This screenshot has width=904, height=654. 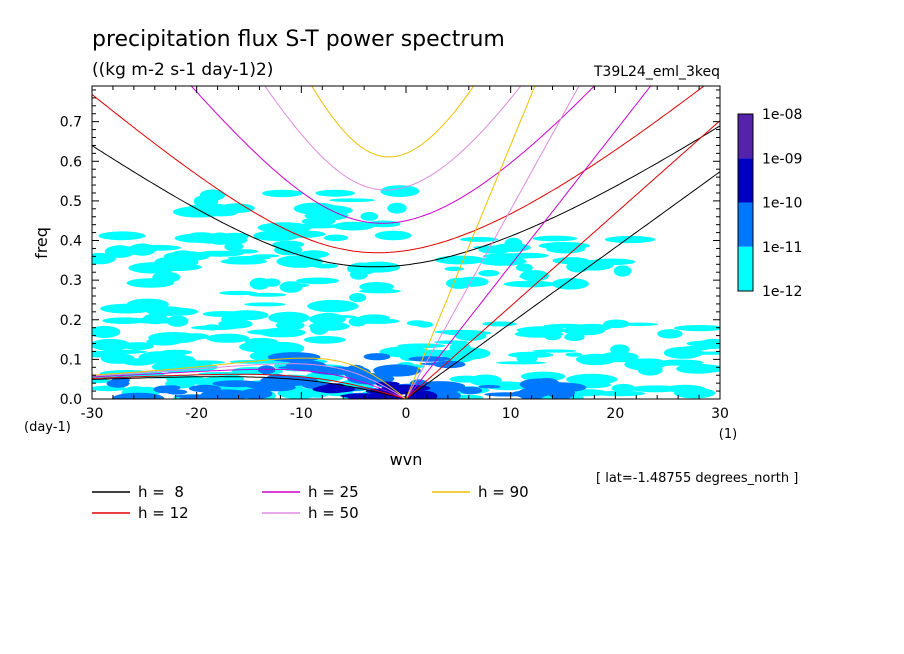 What do you see at coordinates (656, 72) in the screenshot?
I see `experiment-label: T39L24_eml_3keq` at bounding box center [656, 72].